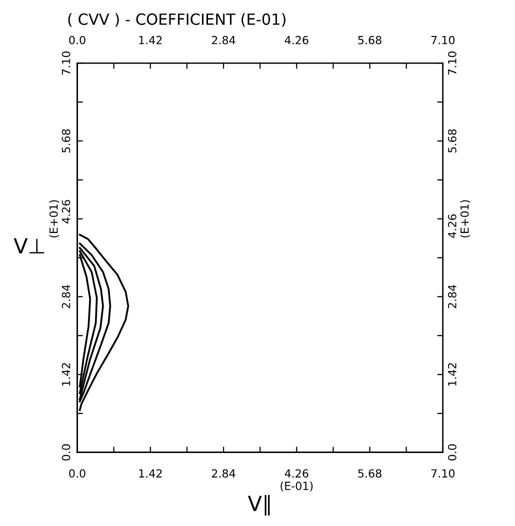 The image size is (515, 526). What do you see at coordinates (77, 40) in the screenshot?
I see `x2-tick-label: 0.0` at bounding box center [77, 40].